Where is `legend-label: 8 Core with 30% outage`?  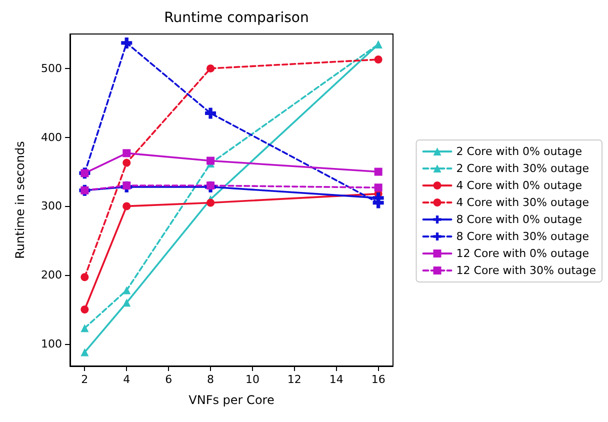 legend-label: 8 Core with 30% outage is located at coordinates (523, 236).